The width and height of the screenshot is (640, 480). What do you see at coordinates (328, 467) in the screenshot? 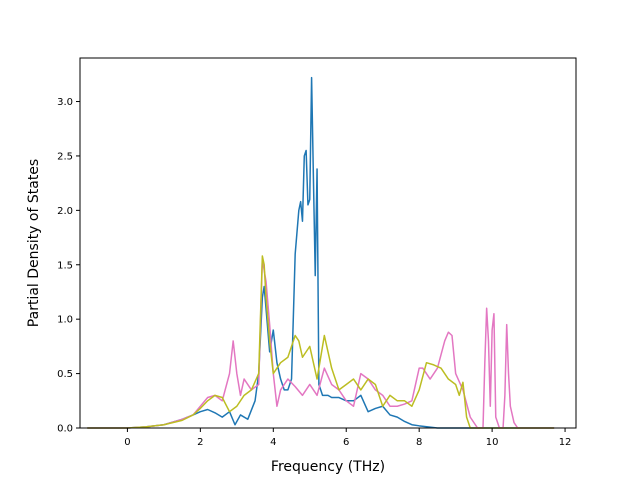
I see `x-axis-title: Frequency (THz)` at bounding box center [328, 467].